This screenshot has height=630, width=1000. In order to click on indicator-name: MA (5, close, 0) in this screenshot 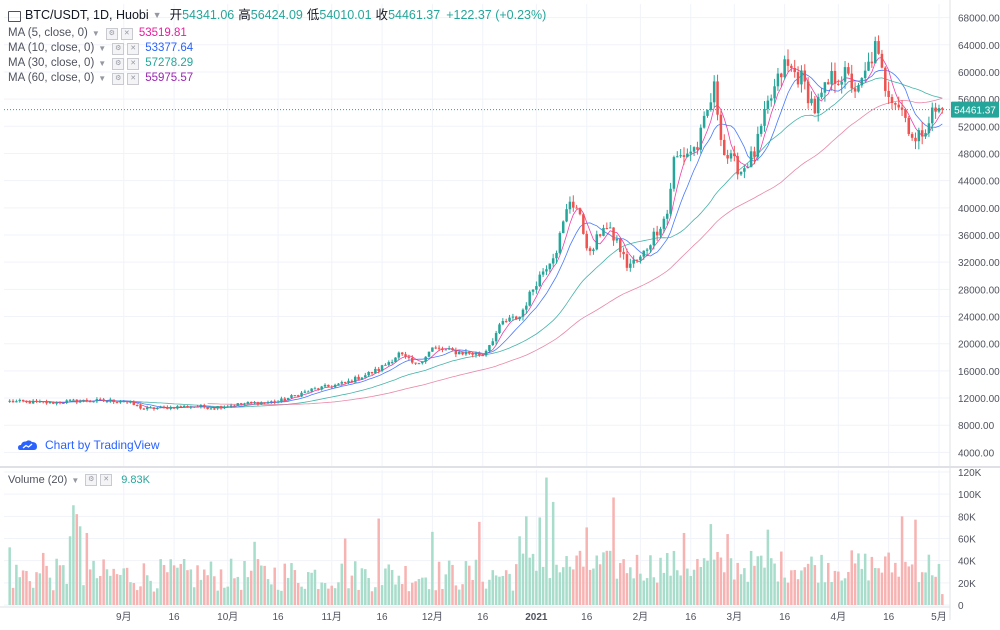, I will do `click(48, 33)`.